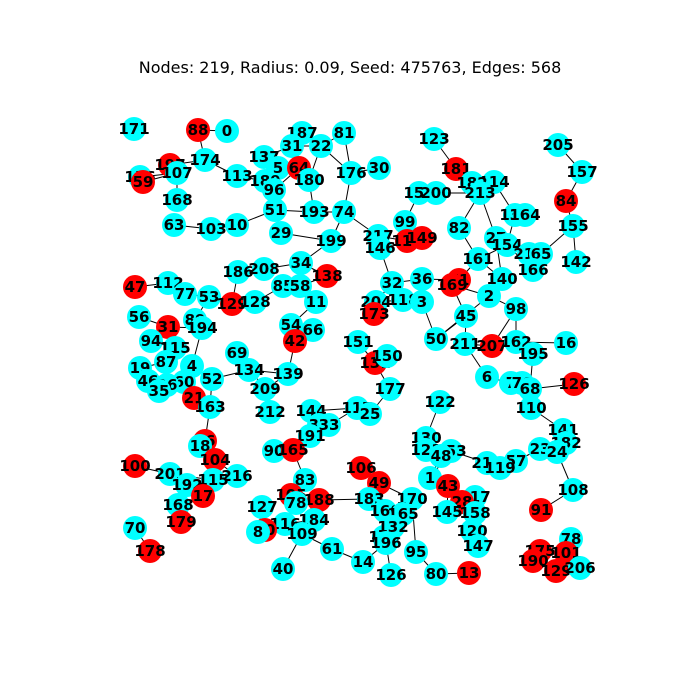  What do you see at coordinates (474, 513) in the screenshot?
I see `node-label: 158` at bounding box center [474, 513].